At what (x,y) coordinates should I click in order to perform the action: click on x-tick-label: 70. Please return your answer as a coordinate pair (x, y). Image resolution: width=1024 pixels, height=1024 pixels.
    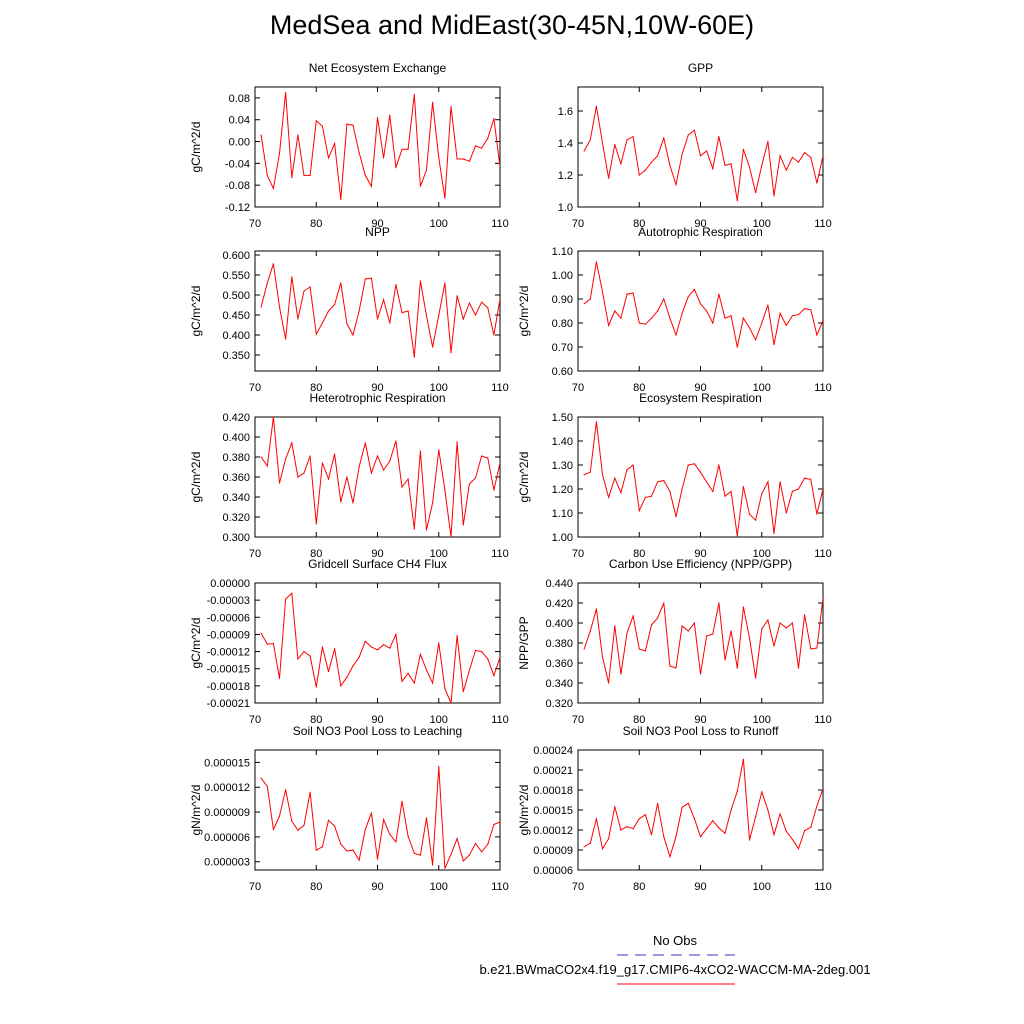
    Looking at the image, I should click on (255, 720).